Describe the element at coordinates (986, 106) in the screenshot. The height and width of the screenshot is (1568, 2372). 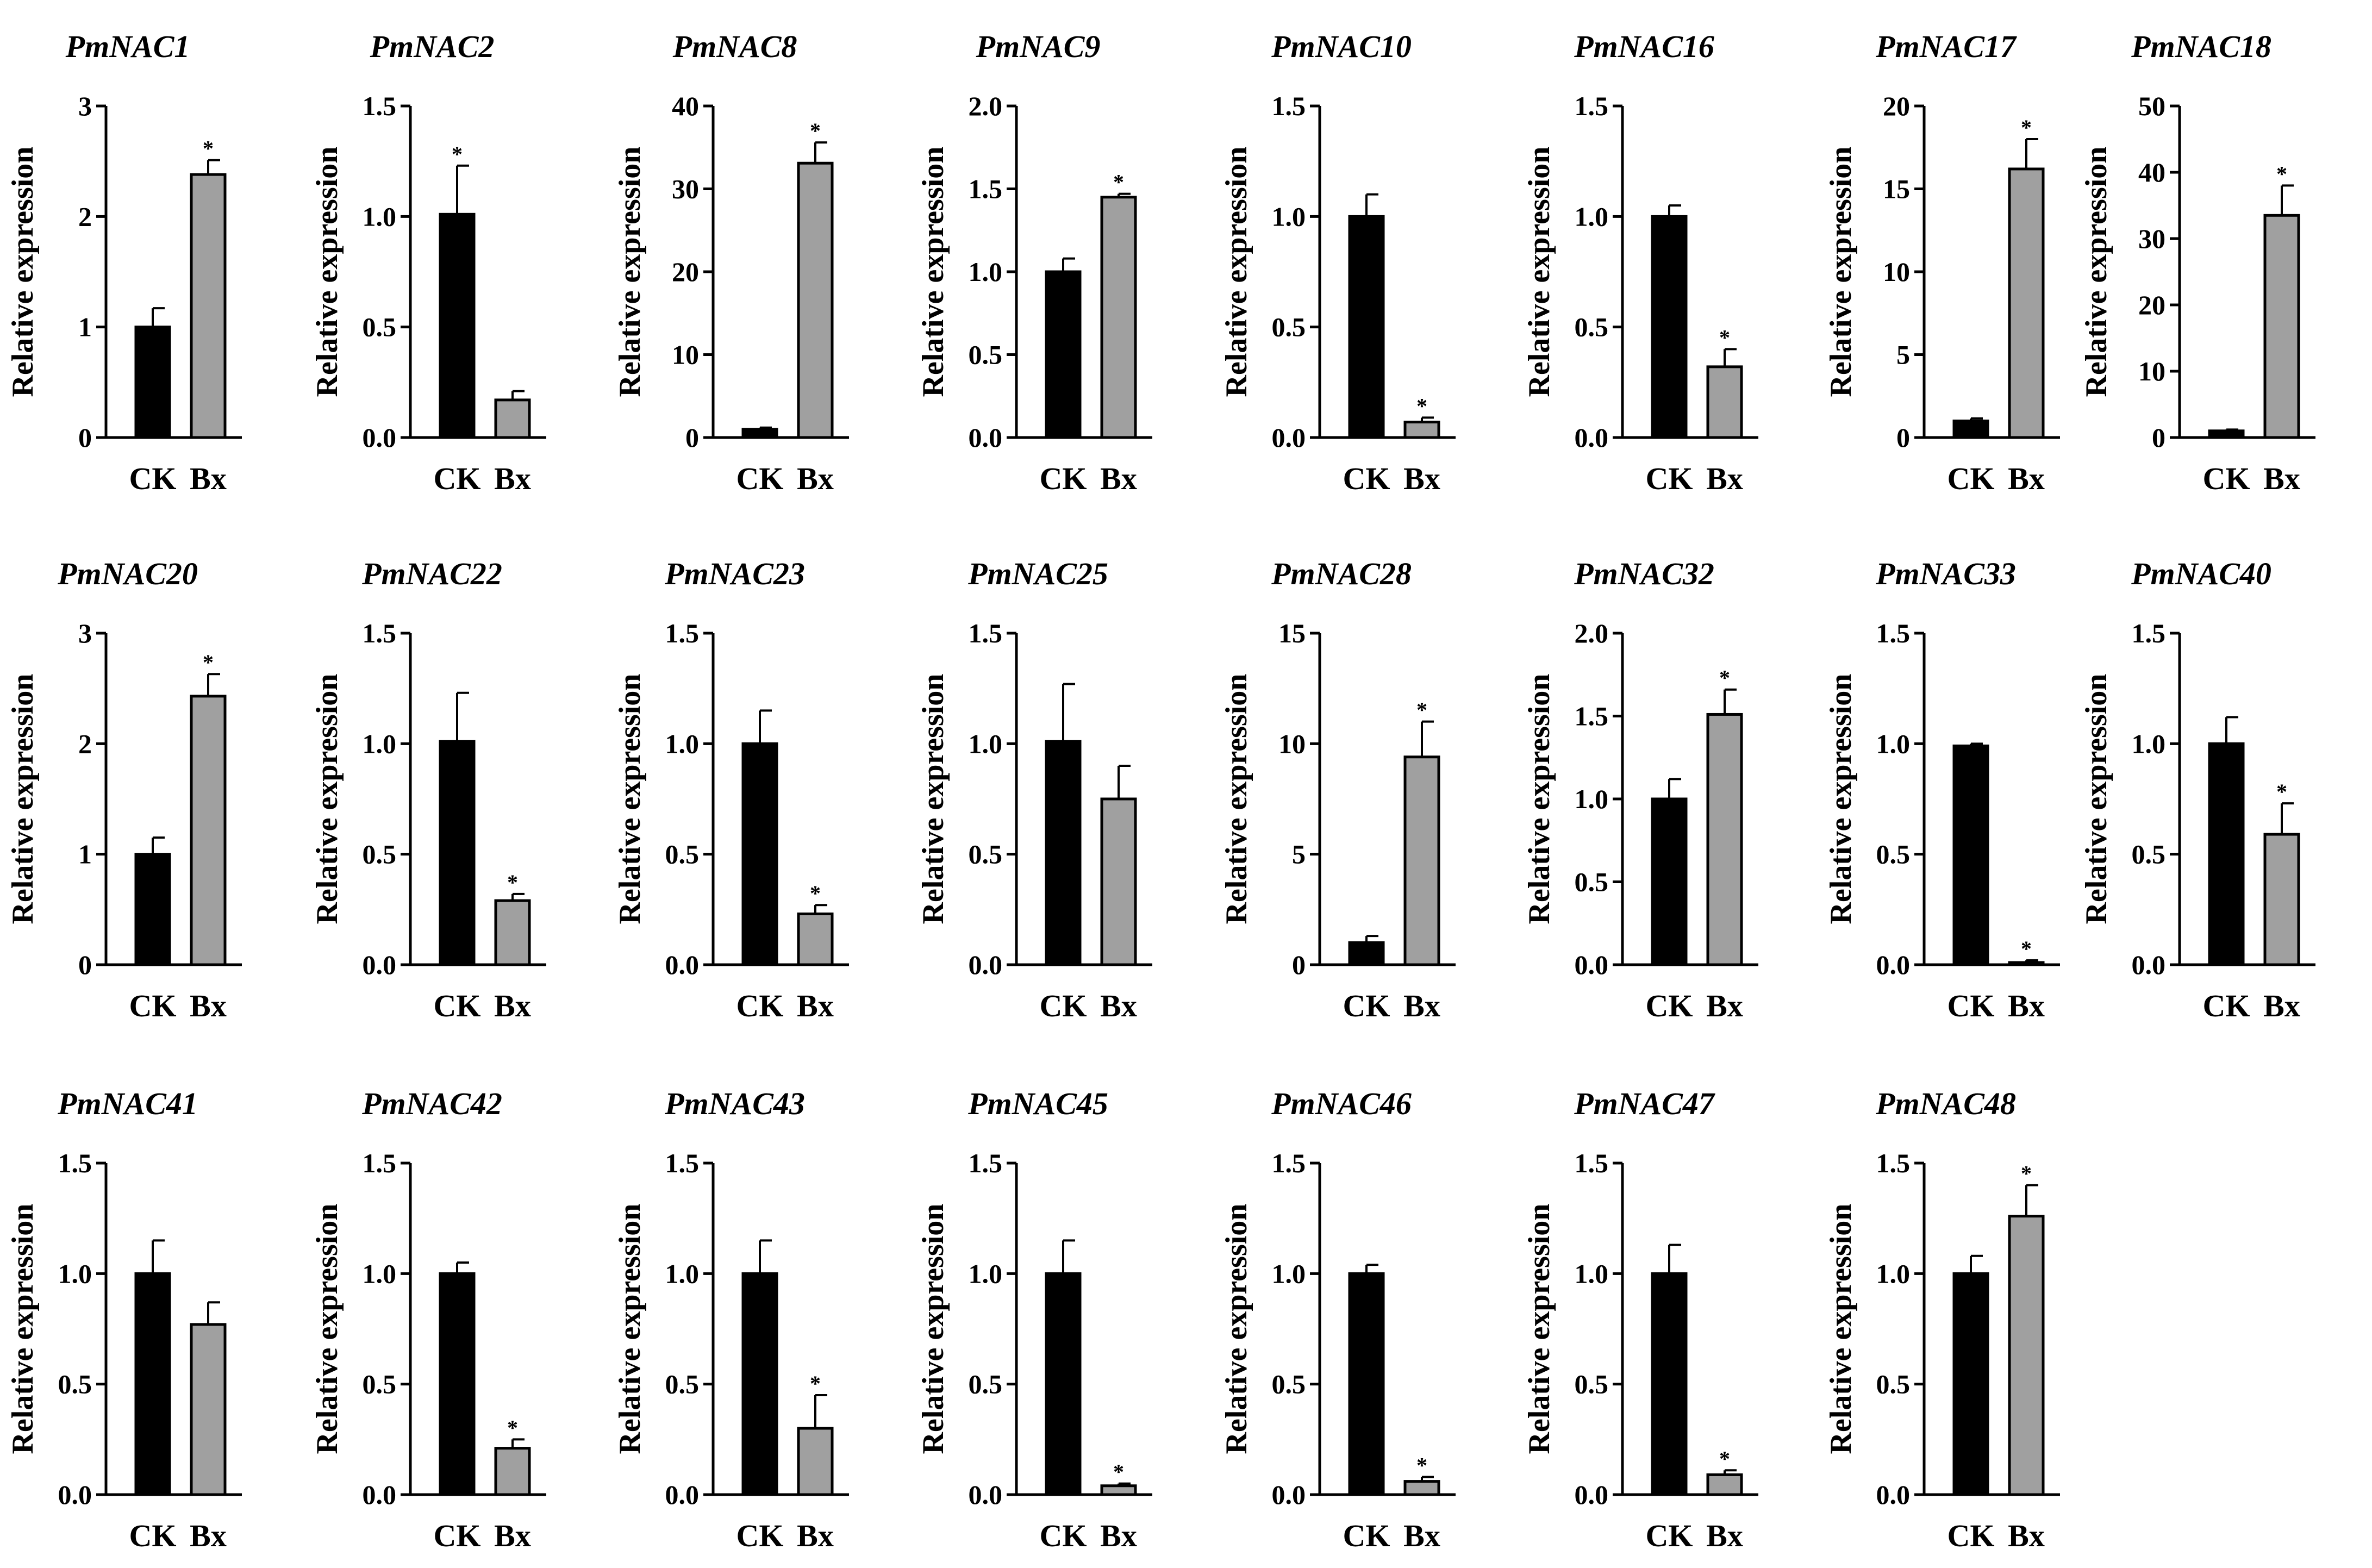
I see `y-tick-label: 2.0` at that location.